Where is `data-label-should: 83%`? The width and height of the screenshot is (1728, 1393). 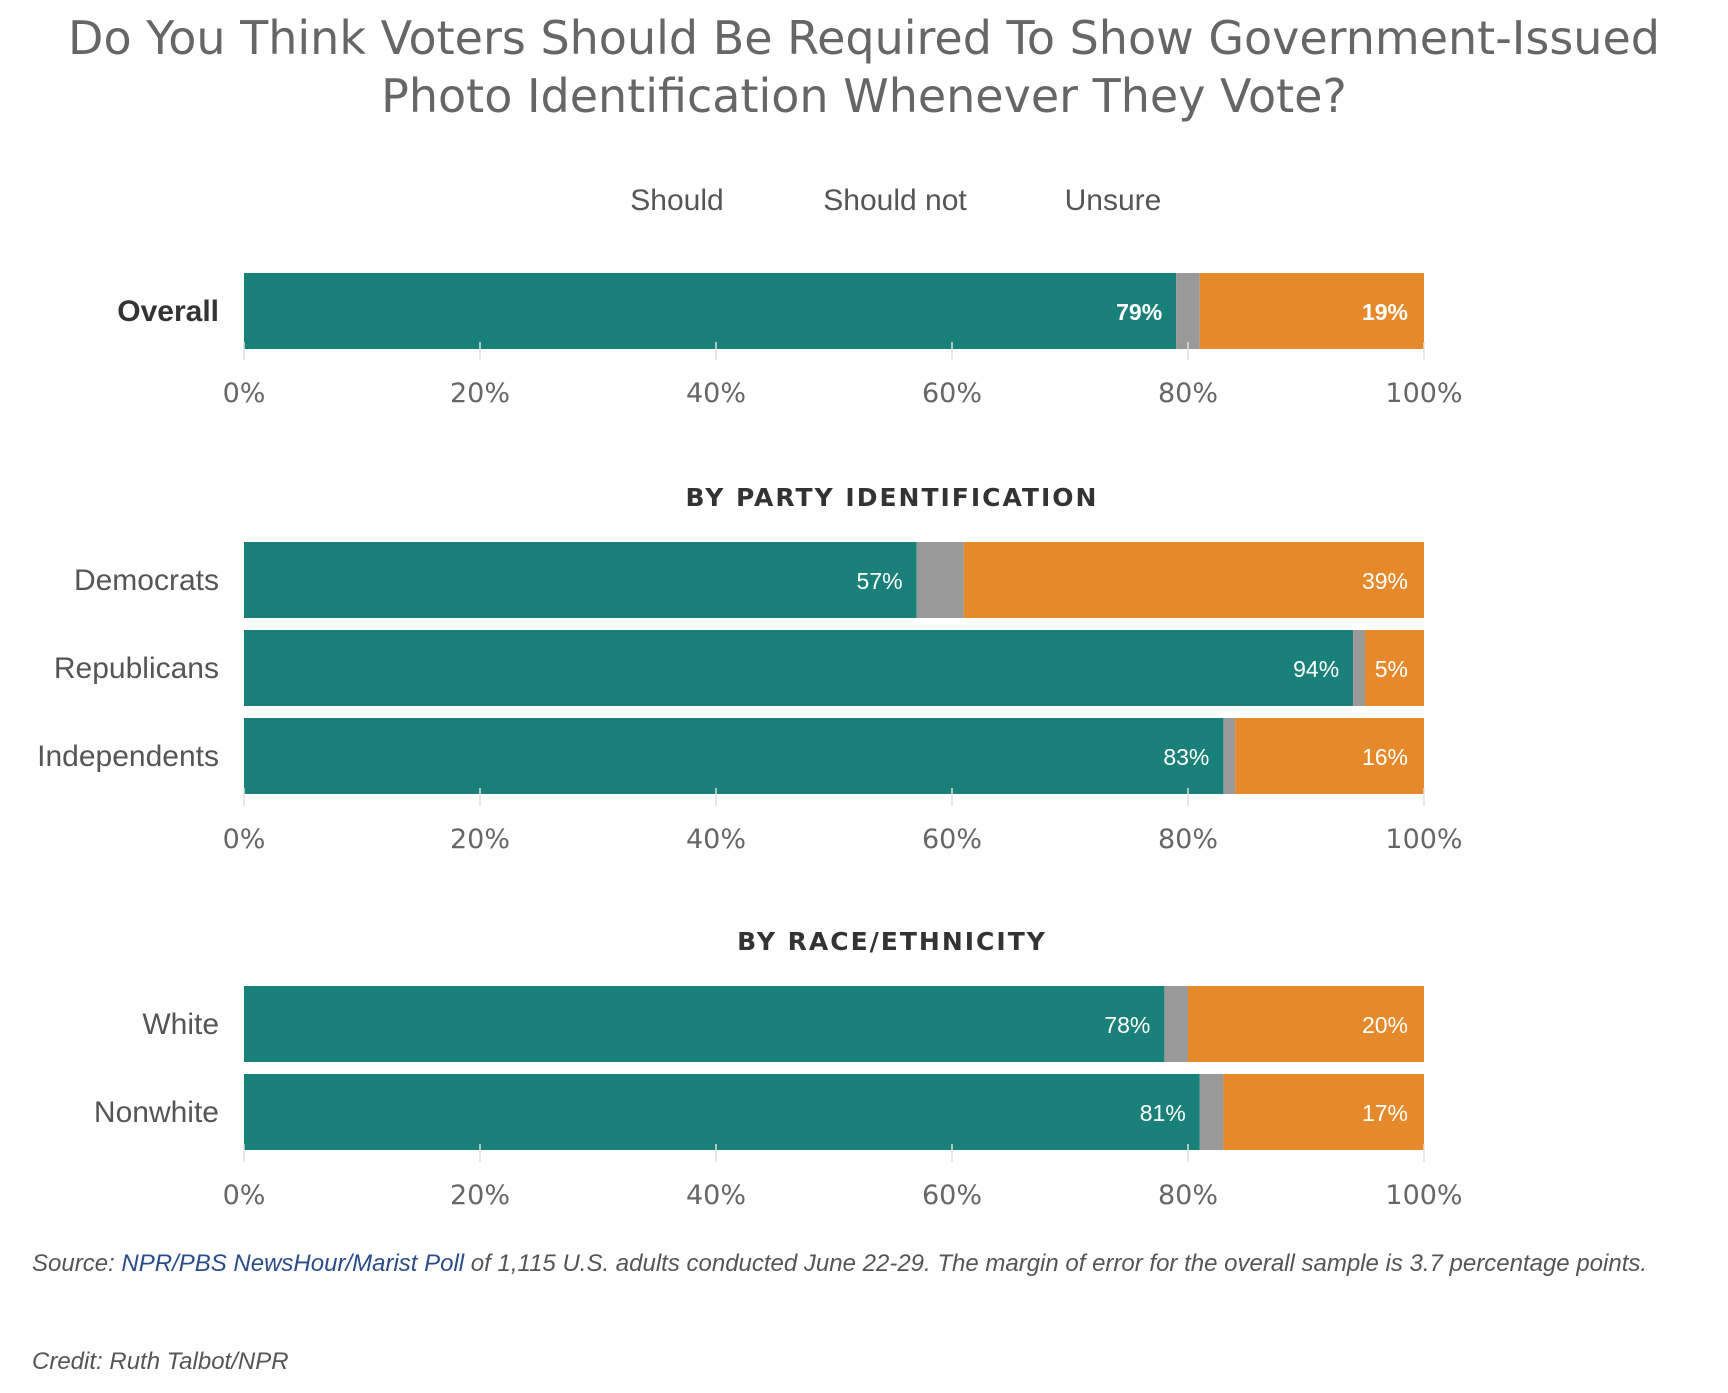 data-label-should: 83% is located at coordinates (1186, 757).